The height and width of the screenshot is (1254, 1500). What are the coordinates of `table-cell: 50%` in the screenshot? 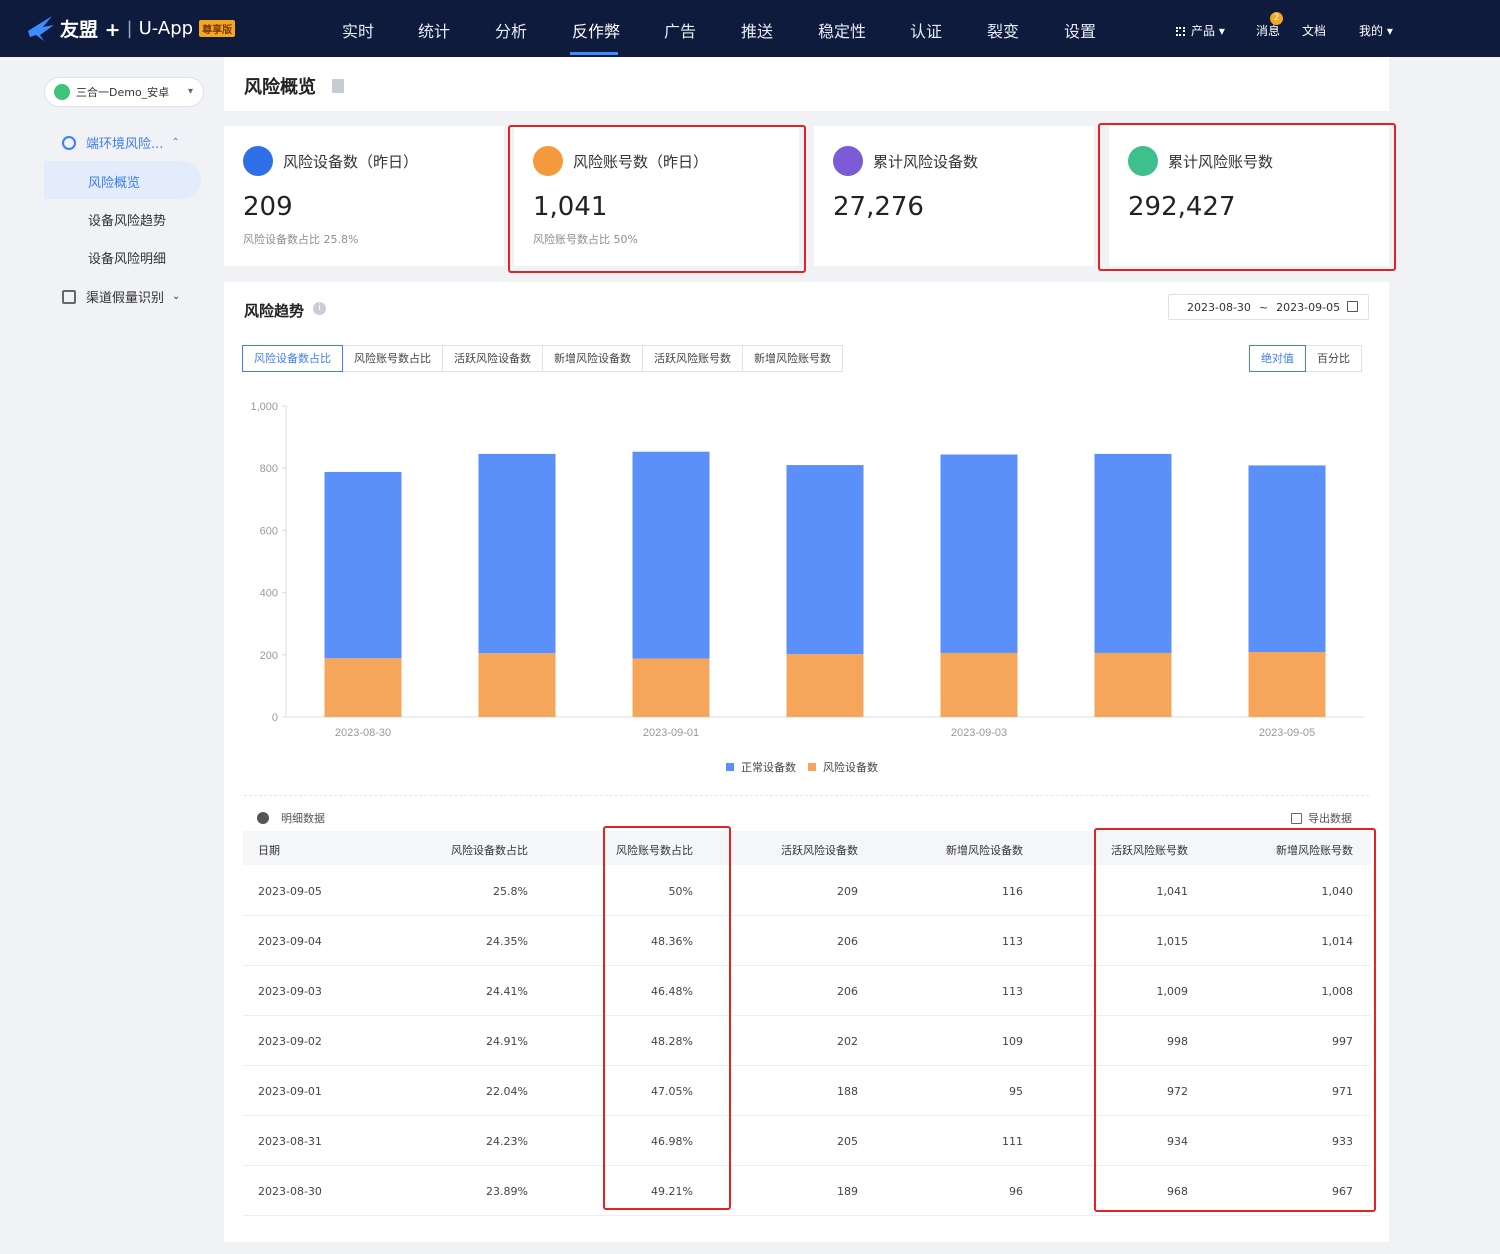 It's located at (680, 891).